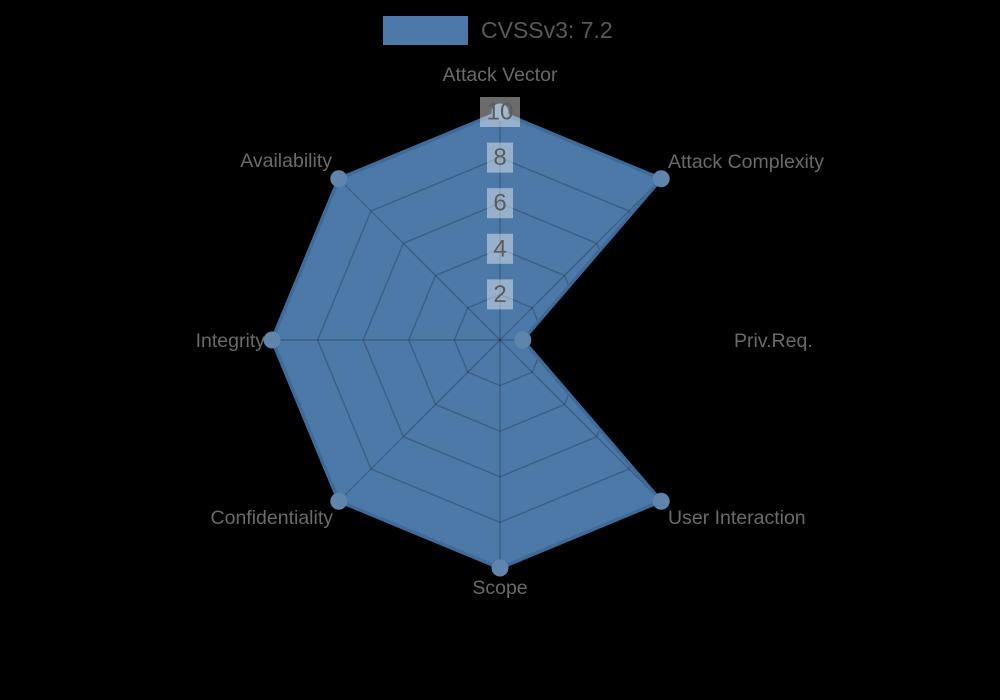  Describe the element at coordinates (500, 75) in the screenshot. I see `axis-label-attack-vector: Attack Vector` at that location.